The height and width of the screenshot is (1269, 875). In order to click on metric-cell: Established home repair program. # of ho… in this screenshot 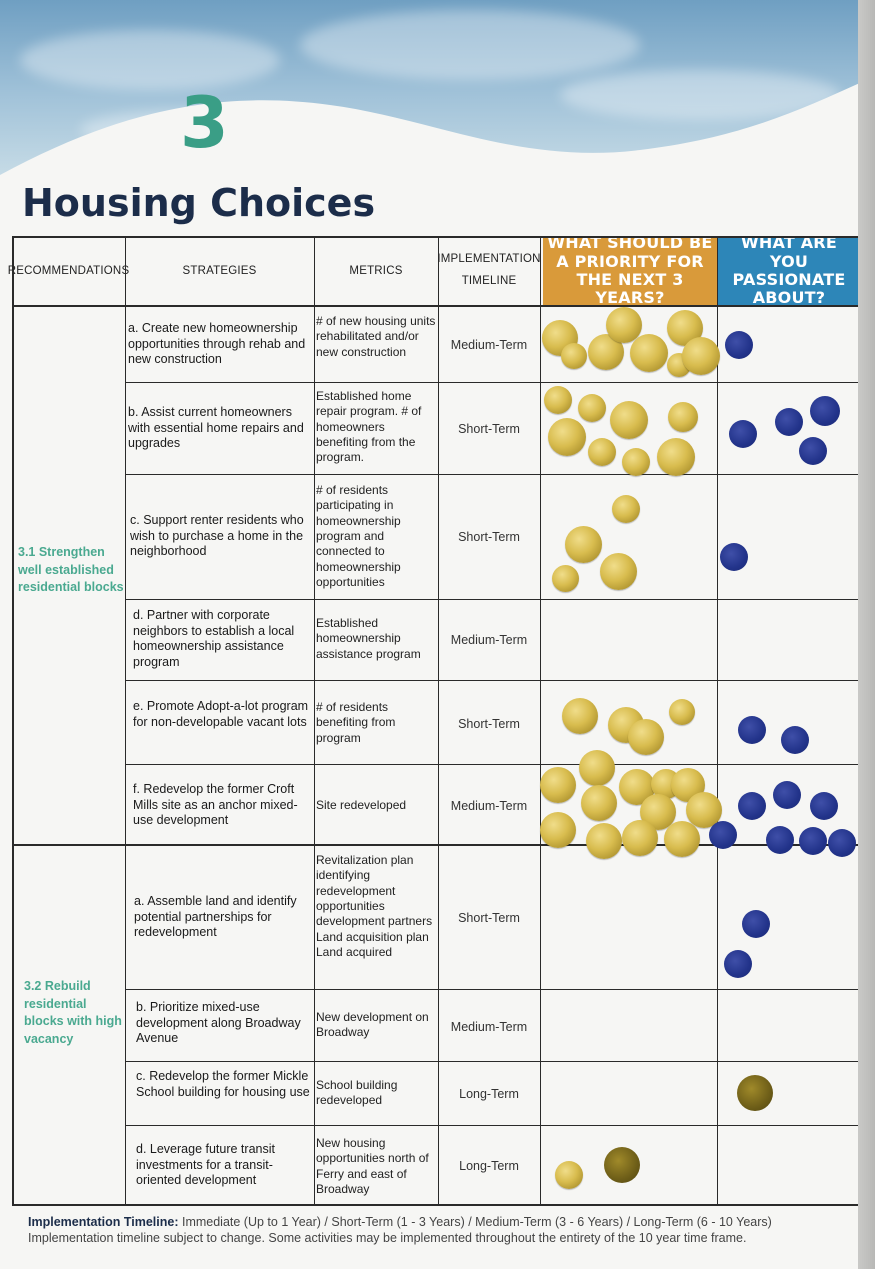, I will do `click(369, 427)`.